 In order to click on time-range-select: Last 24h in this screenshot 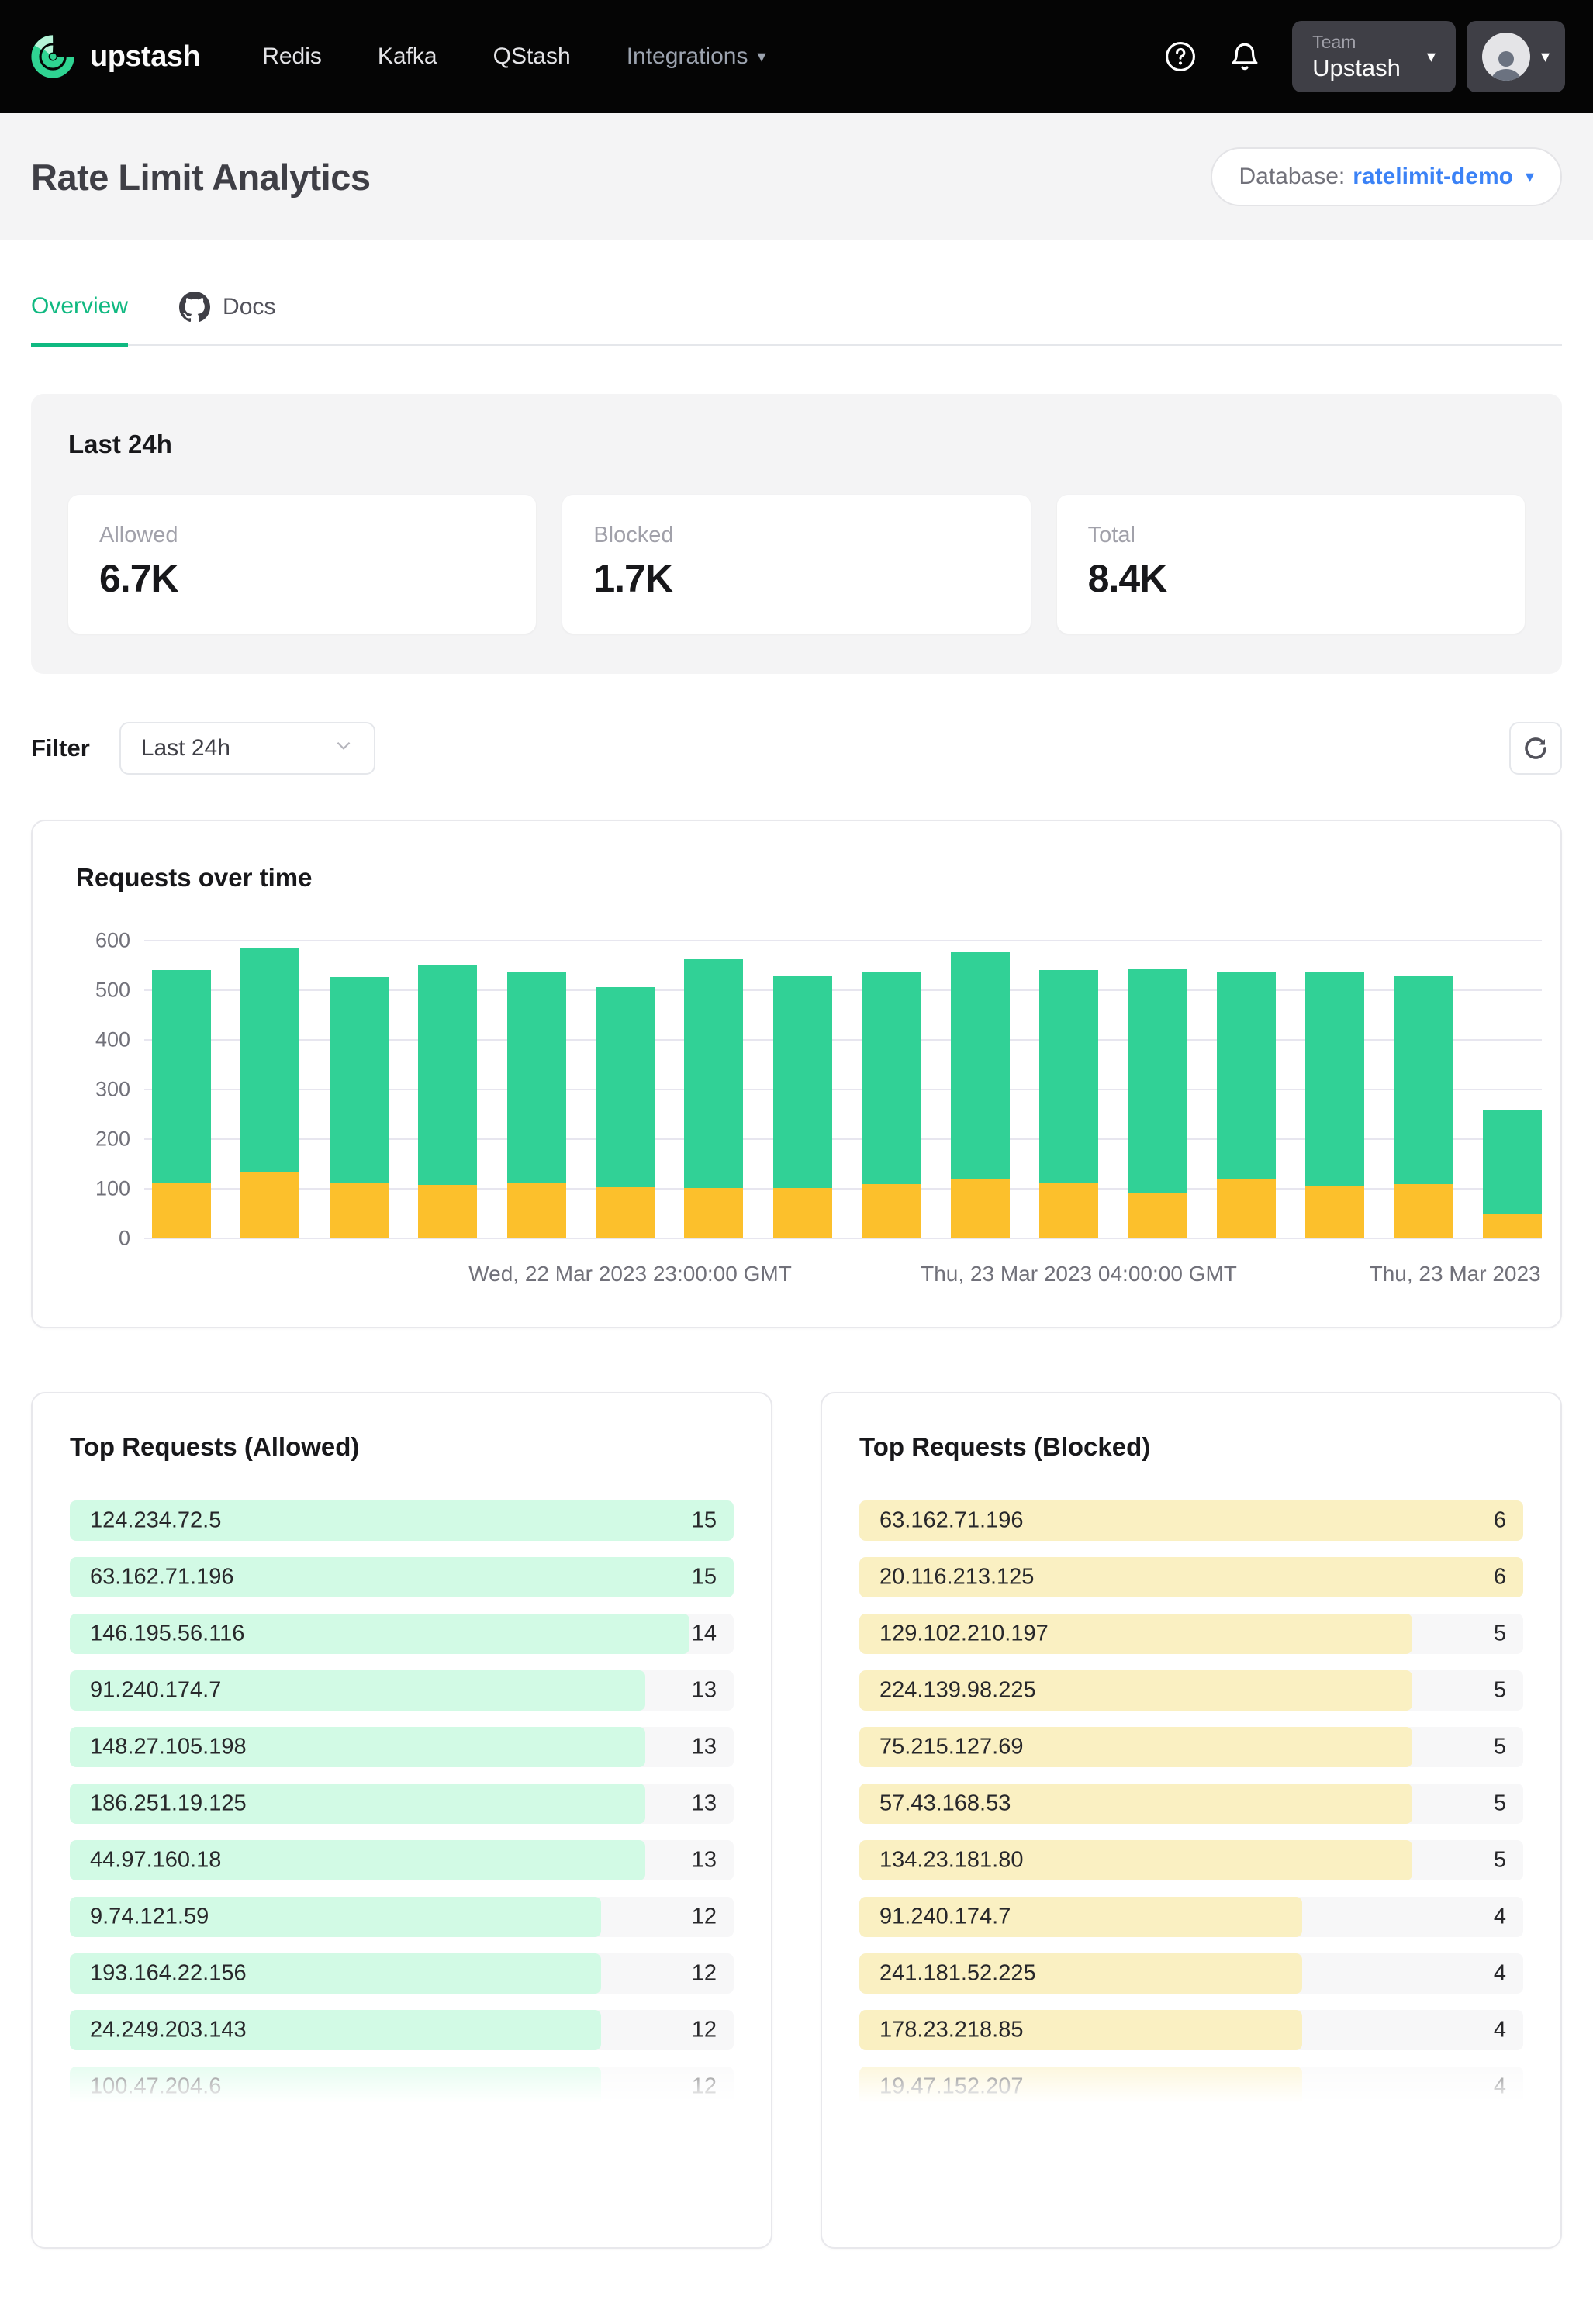, I will do `click(247, 748)`.